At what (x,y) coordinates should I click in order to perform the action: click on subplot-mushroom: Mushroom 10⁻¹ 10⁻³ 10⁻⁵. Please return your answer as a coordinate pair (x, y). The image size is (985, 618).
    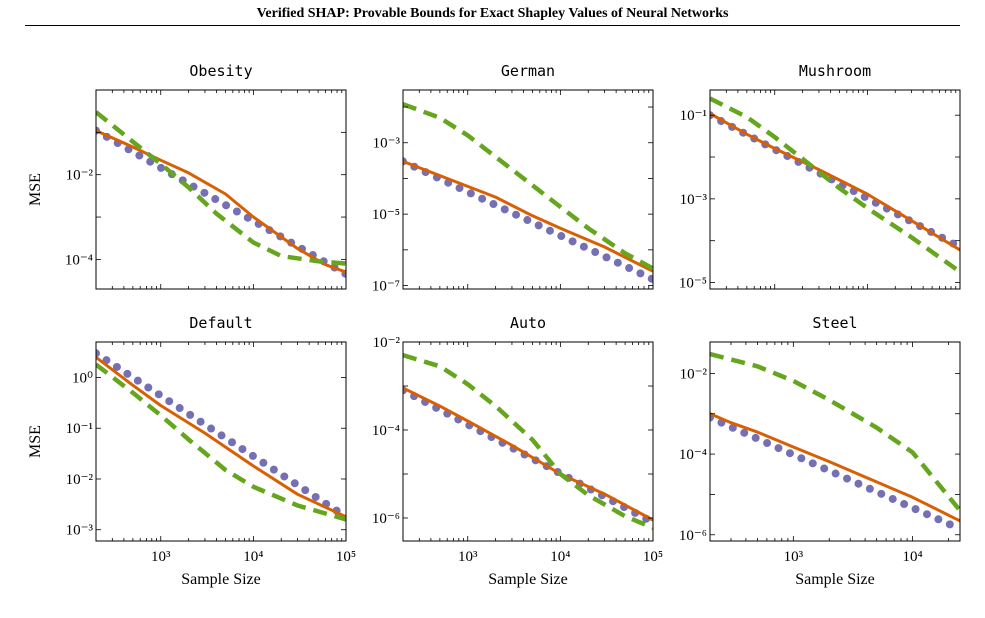
    Looking at the image, I should click on (820, 177).